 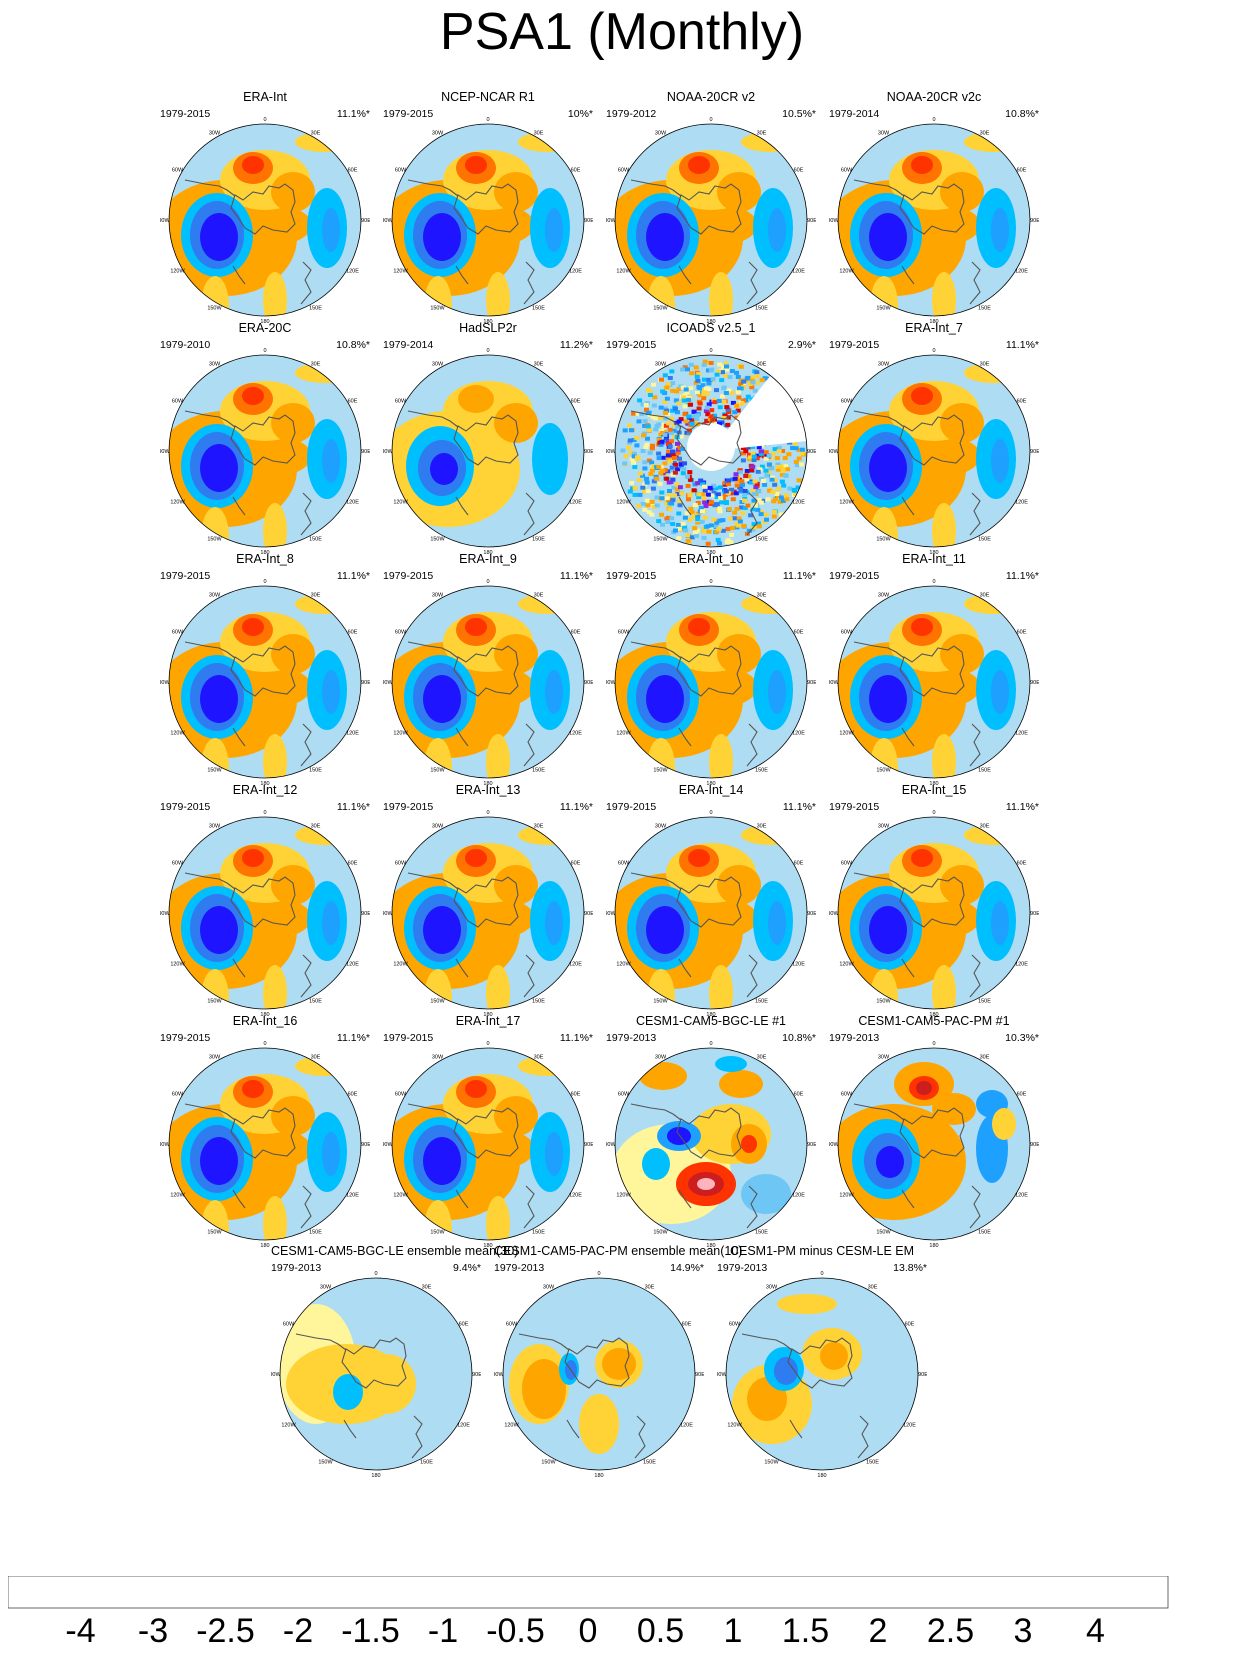 What do you see at coordinates (622, 32) in the screenshot?
I see `figure-title: PSA1 (Monthly)` at bounding box center [622, 32].